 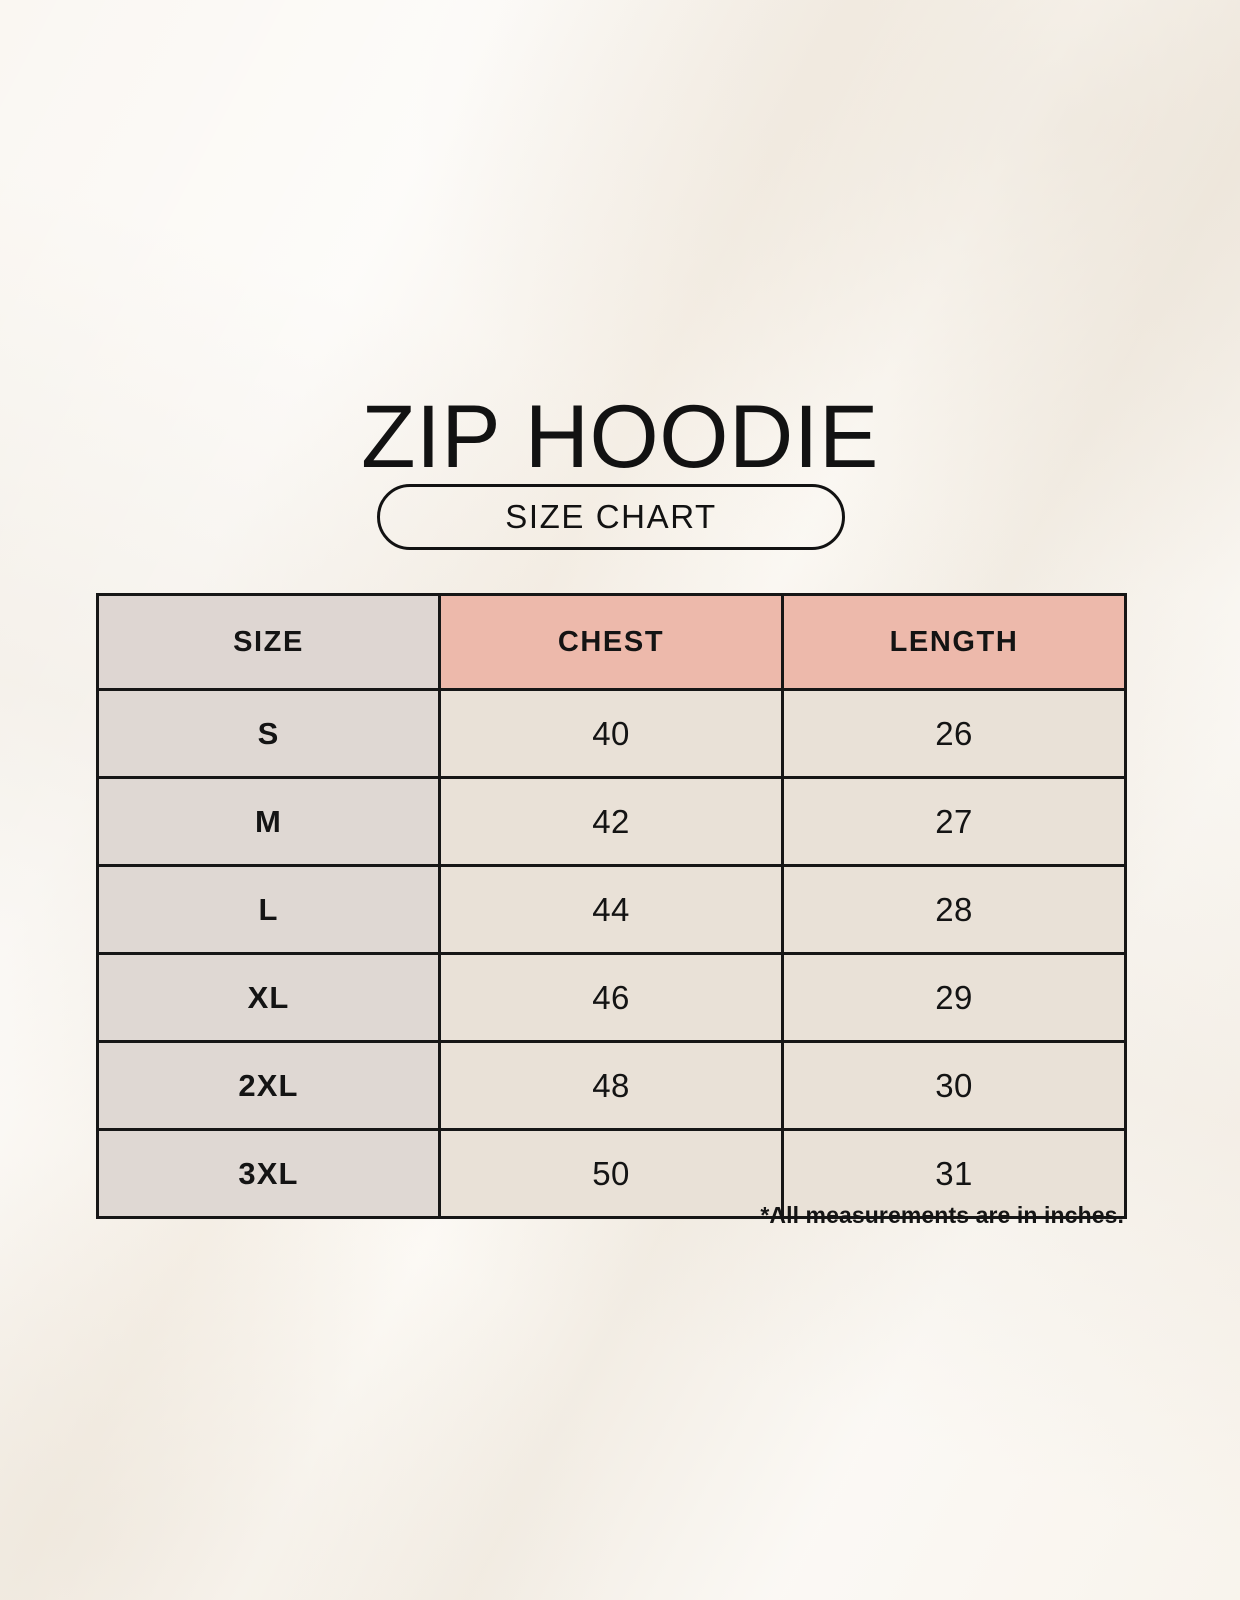 I want to click on page-title: ZIP HOODIE, so click(x=620, y=435).